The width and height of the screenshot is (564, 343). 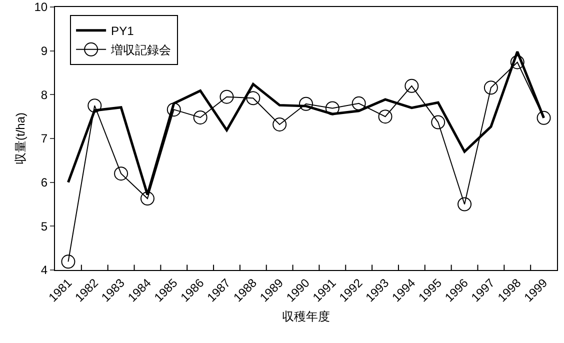 What do you see at coordinates (44, 183) in the screenshot?
I see `y-tick-label: 6` at bounding box center [44, 183].